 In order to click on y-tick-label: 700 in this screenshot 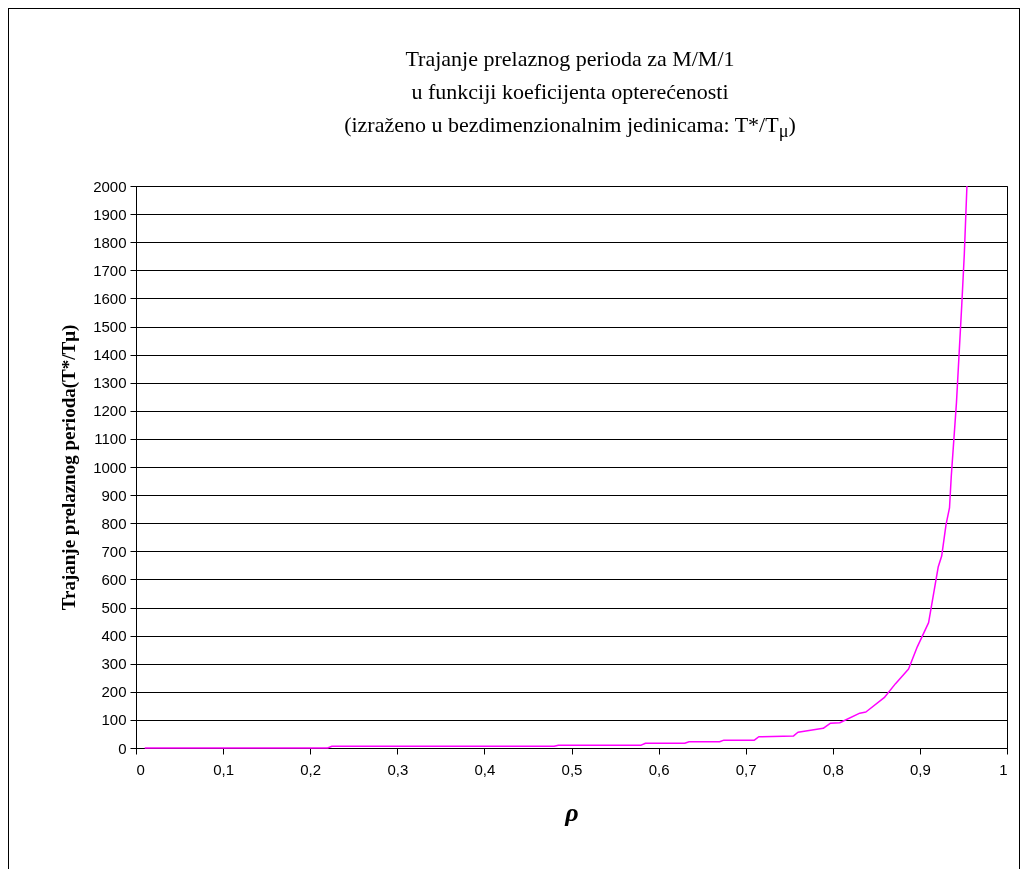, I will do `click(114, 551)`.